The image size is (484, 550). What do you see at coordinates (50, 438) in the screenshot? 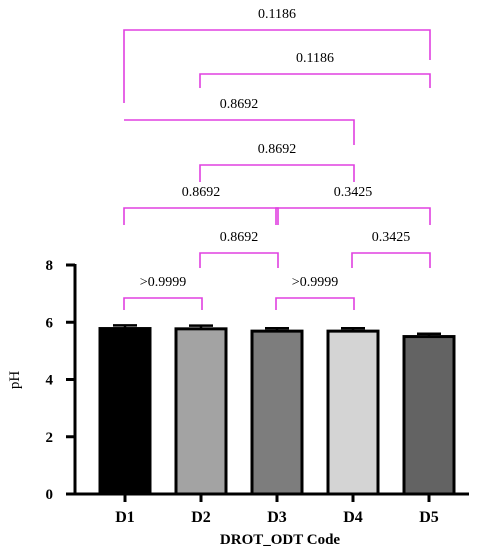
I see `y-tick-label: 2` at bounding box center [50, 438].